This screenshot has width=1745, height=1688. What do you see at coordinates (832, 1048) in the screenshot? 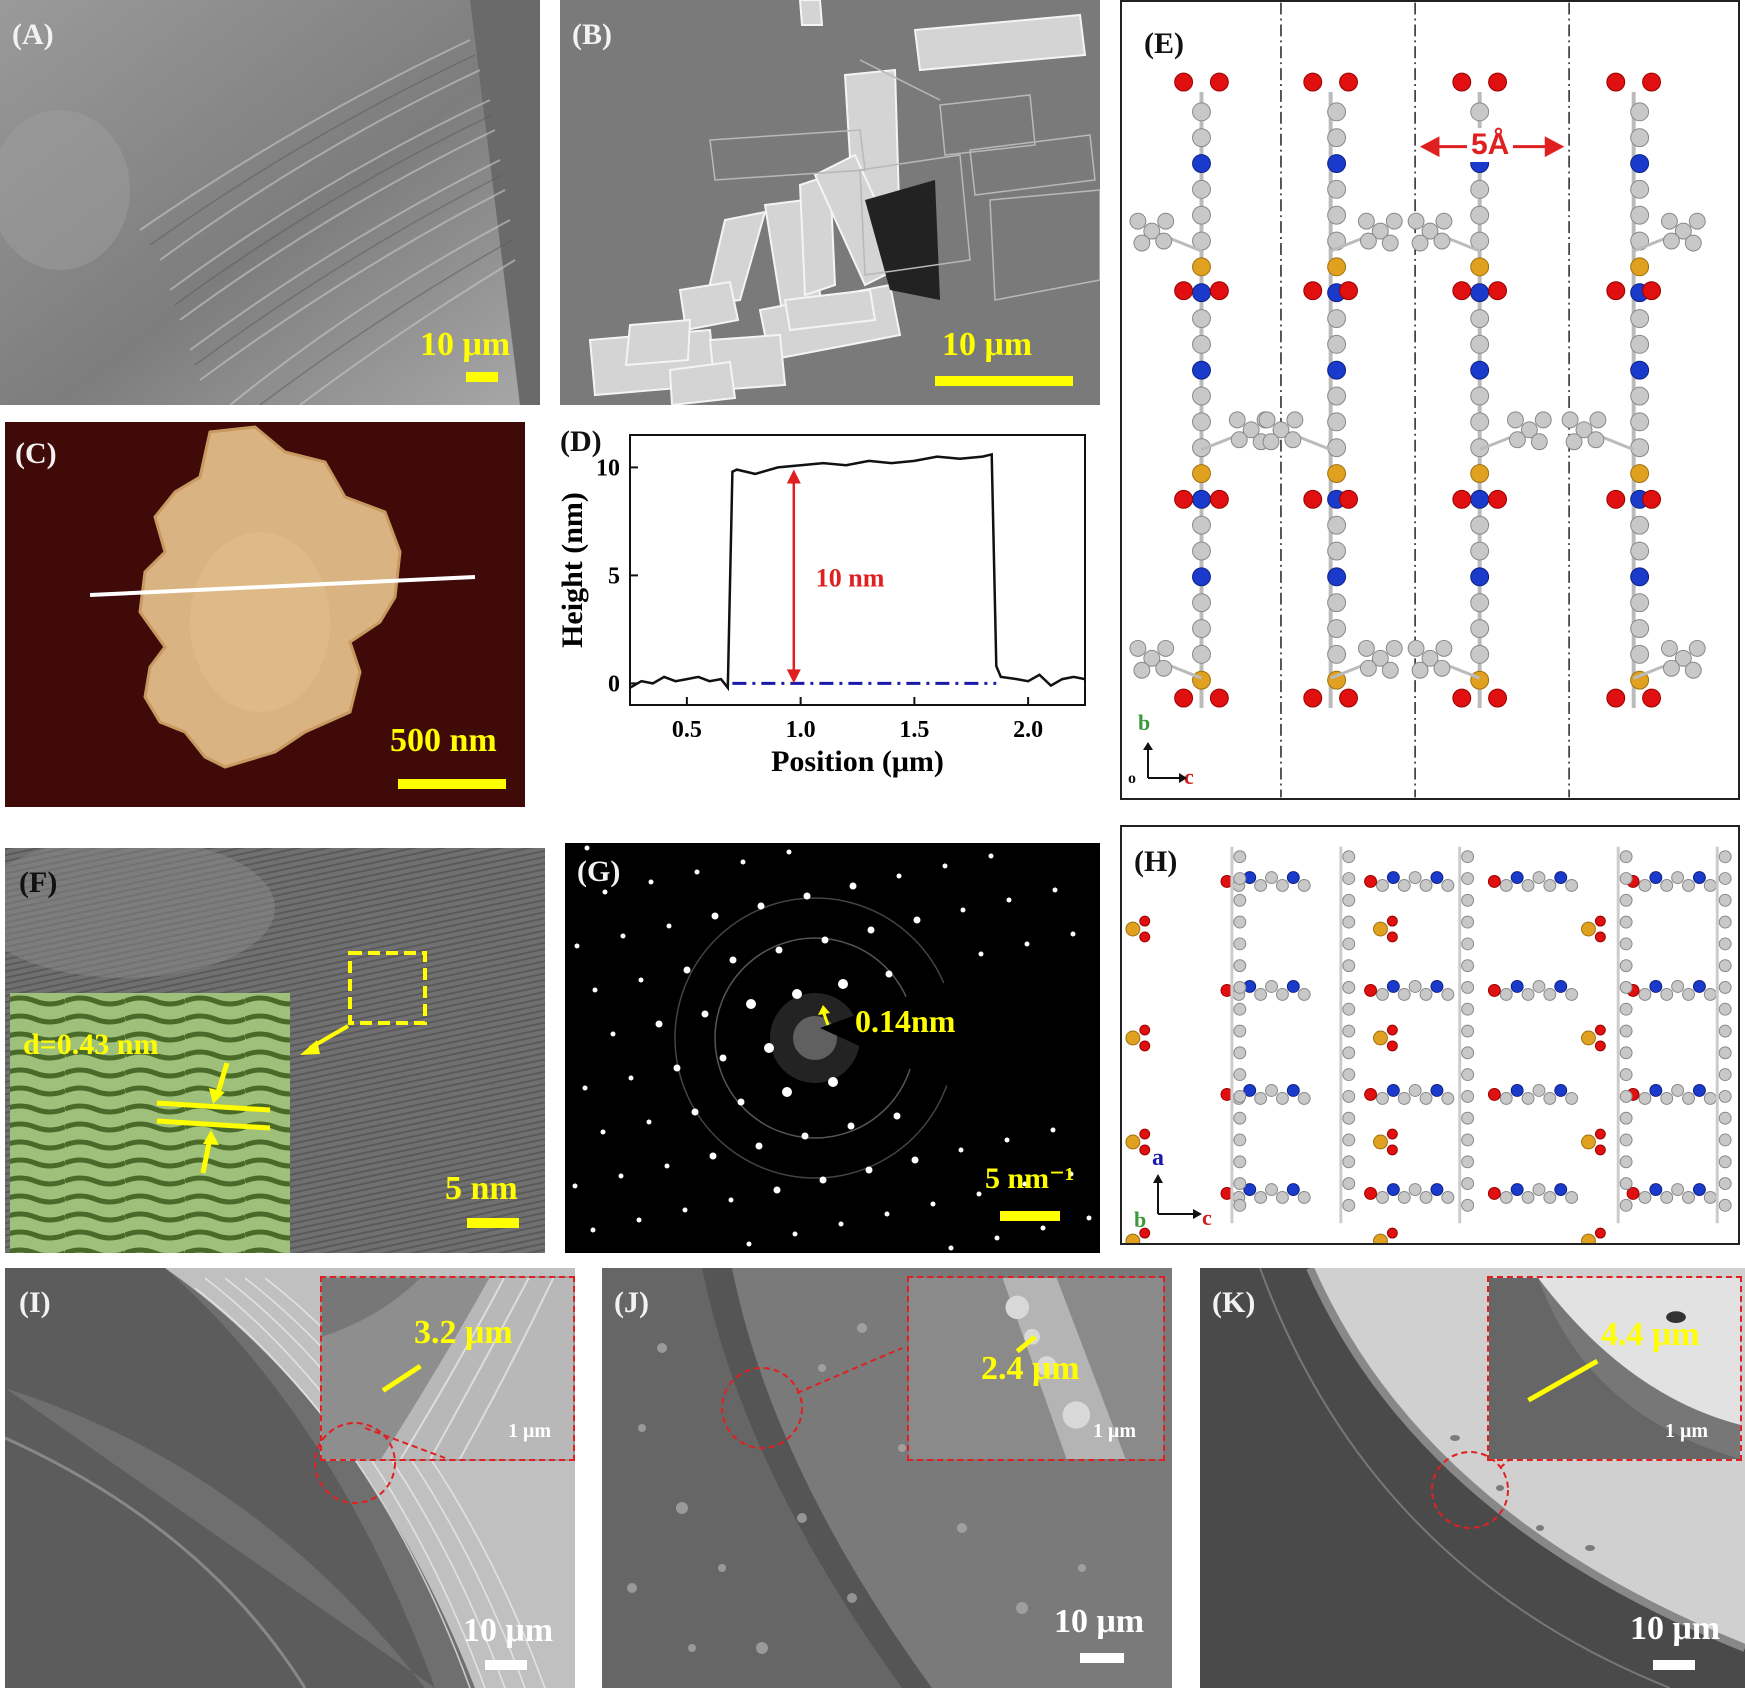
I see `panel-g-diffraction-spots` at bounding box center [832, 1048].